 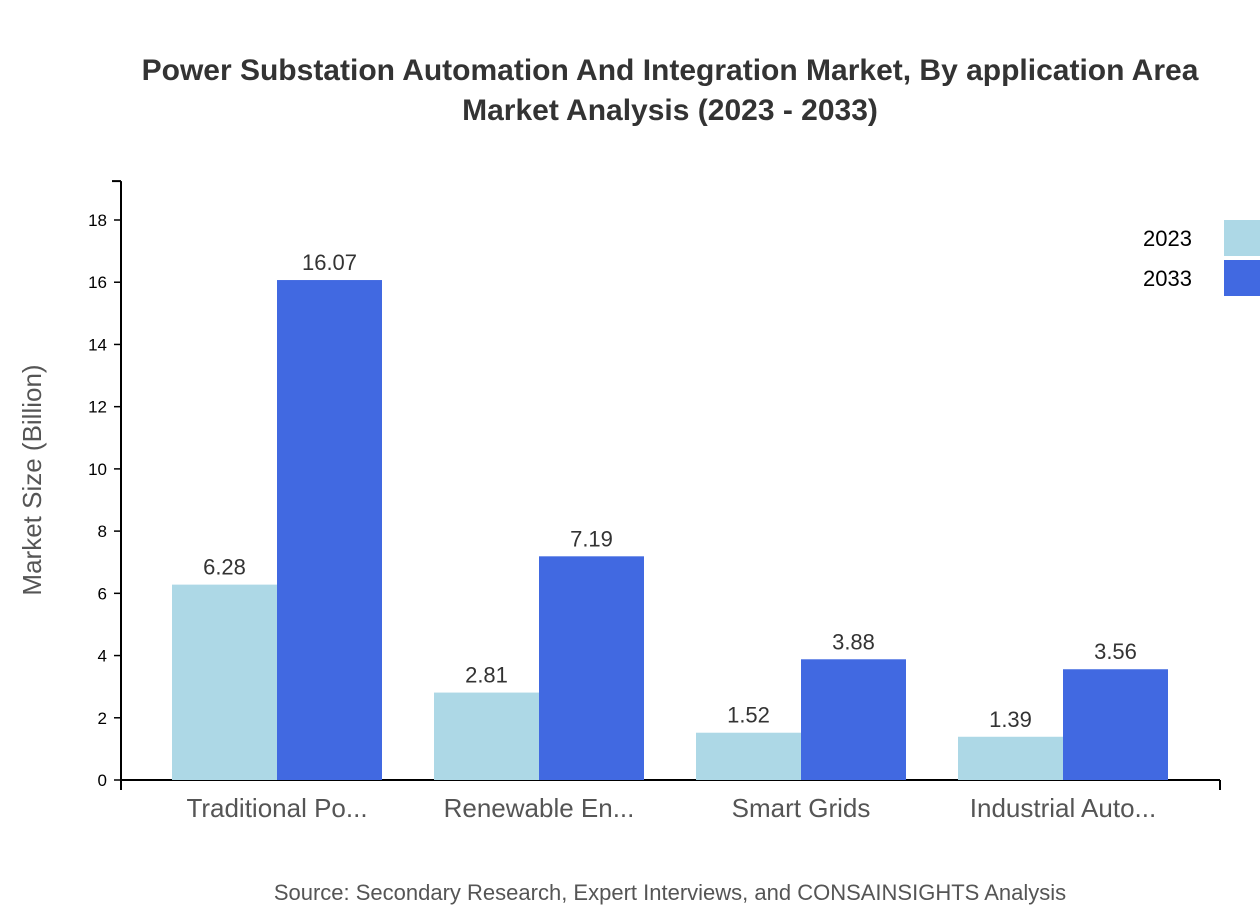 I want to click on legend-label: 2033, so click(x=1167, y=278).